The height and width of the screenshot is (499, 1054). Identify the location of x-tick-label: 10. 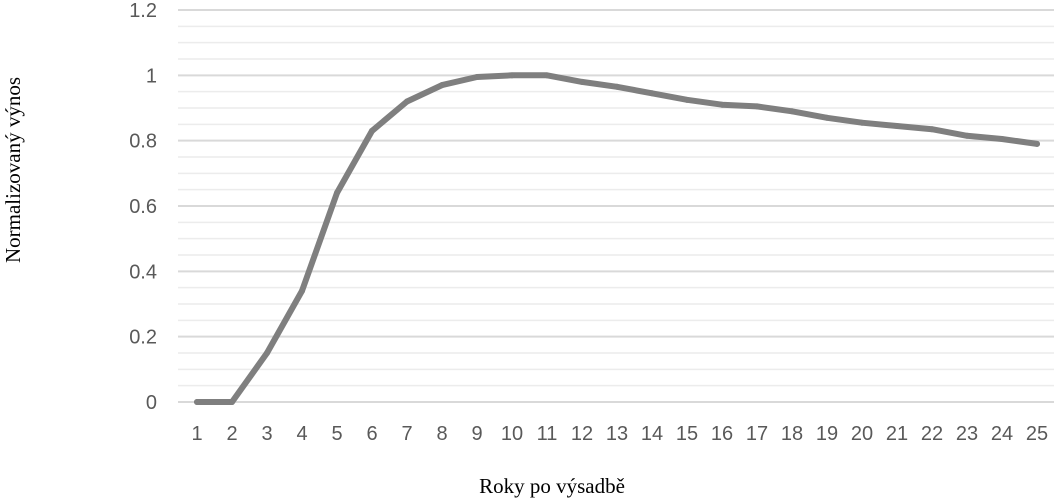
(512, 434).